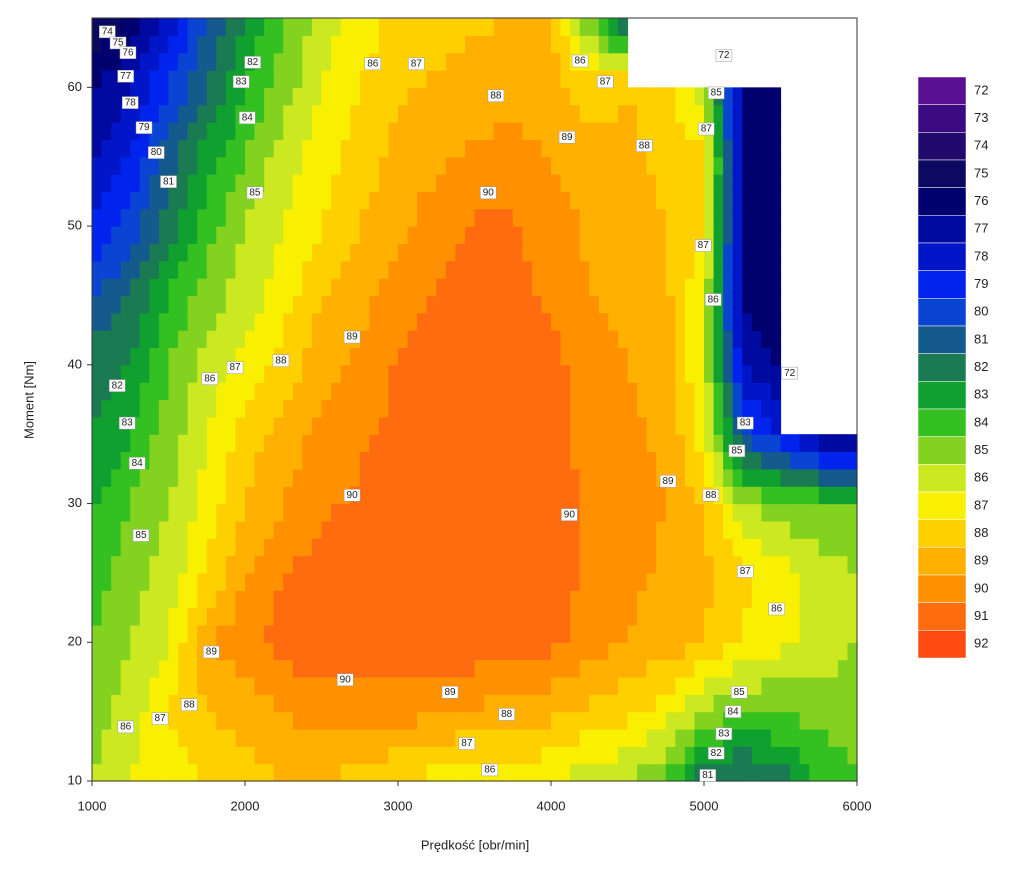 The height and width of the screenshot is (877, 1025). Describe the element at coordinates (707, 129) in the screenshot. I see `contour-label: 87` at that location.